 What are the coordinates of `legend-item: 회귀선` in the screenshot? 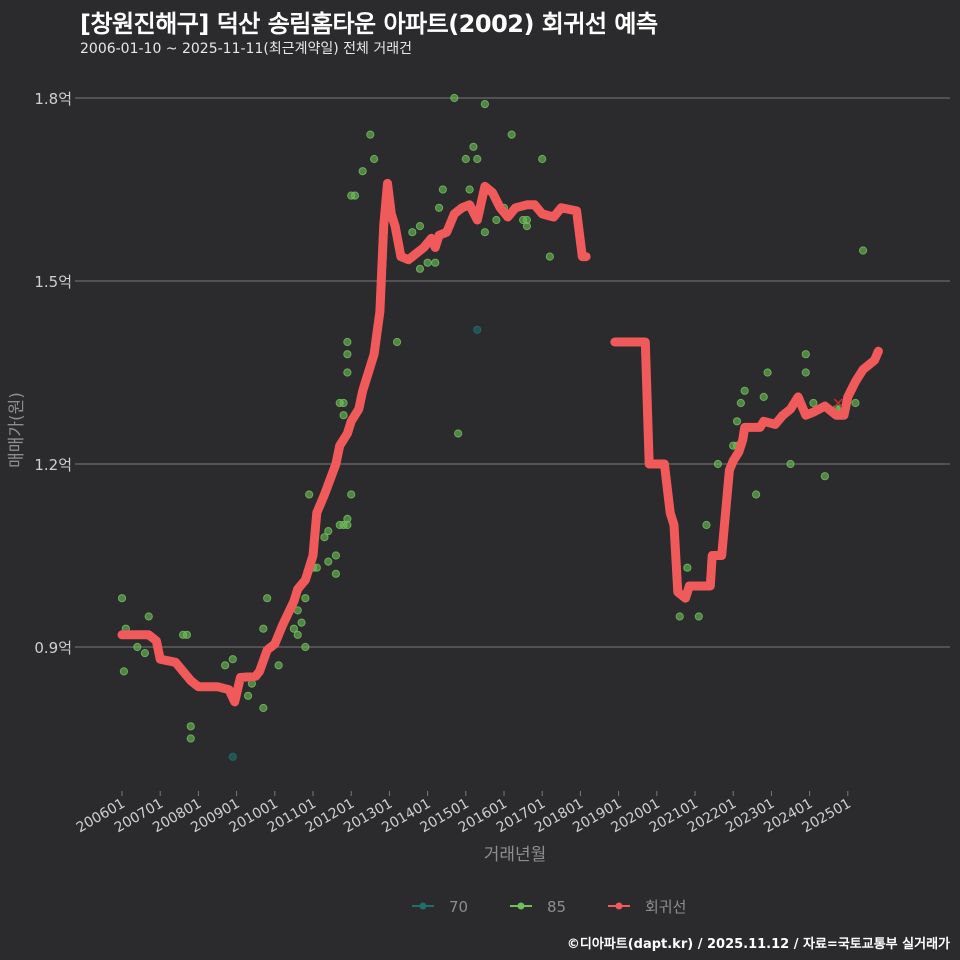 It's located at (647, 907).